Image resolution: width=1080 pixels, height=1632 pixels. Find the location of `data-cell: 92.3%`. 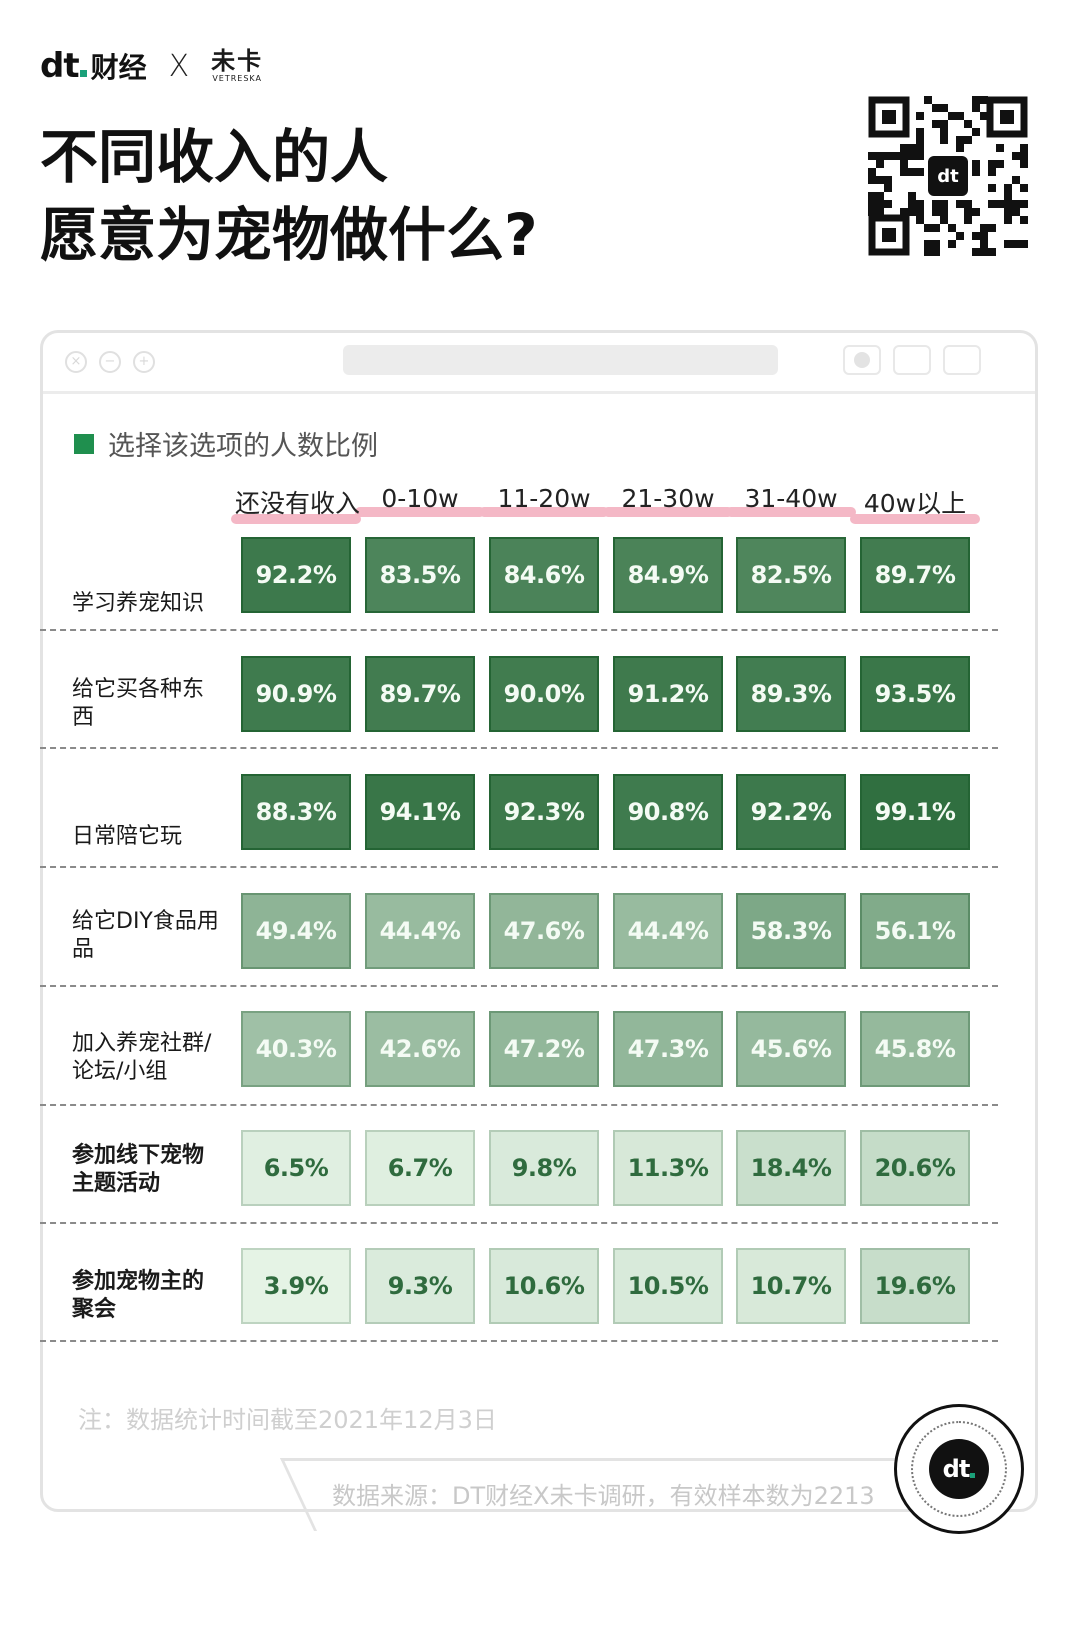

data-cell: 92.3% is located at coordinates (544, 812).